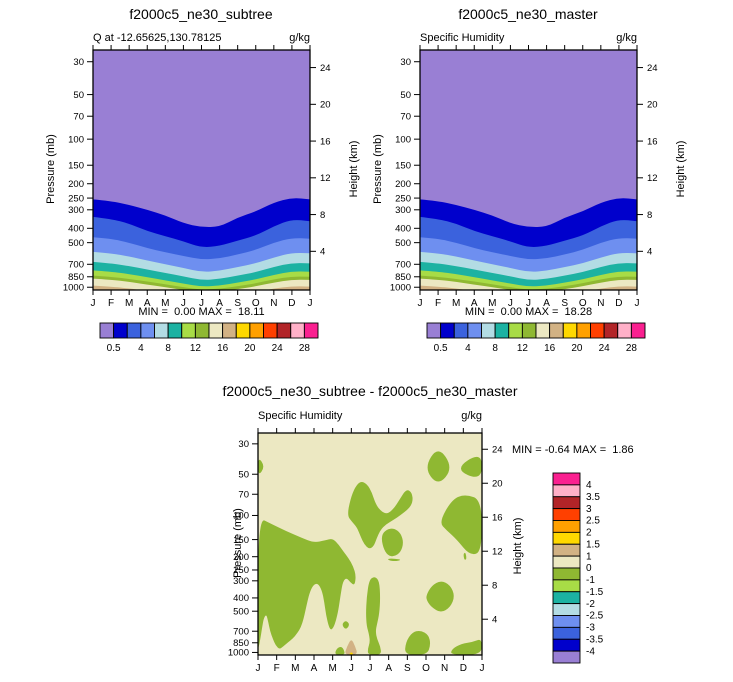 Image resolution: width=733 pixels, height=682 pixels. What do you see at coordinates (600, 303) in the screenshot?
I see `month-label: N` at bounding box center [600, 303].